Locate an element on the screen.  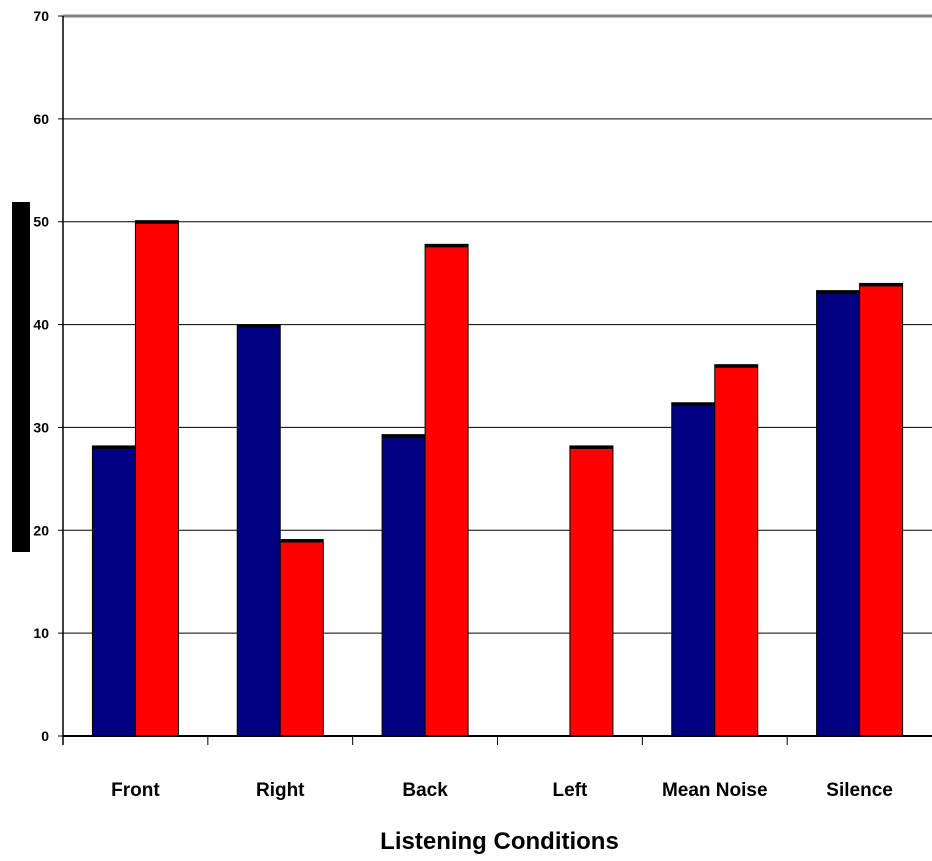
category-label: Front is located at coordinates (135, 790).